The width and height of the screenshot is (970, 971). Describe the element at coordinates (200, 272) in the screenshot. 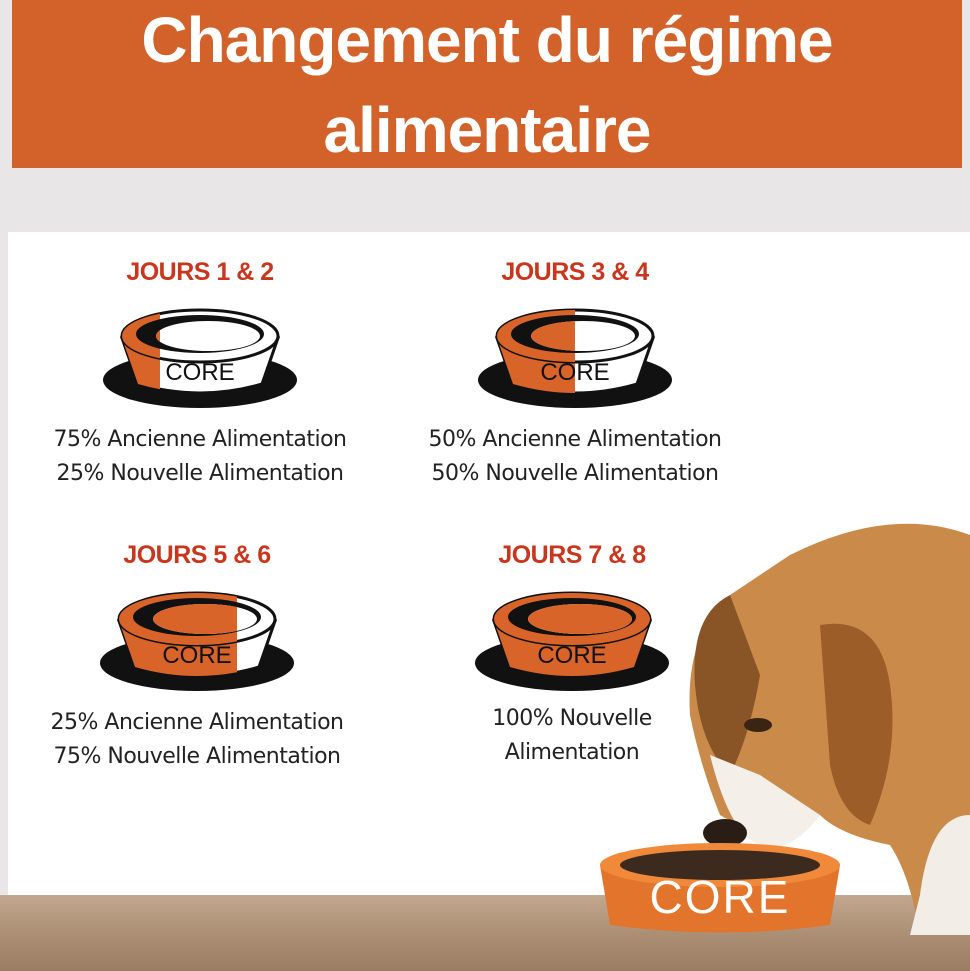

I see `step-title: JOURS 1 & 2` at that location.